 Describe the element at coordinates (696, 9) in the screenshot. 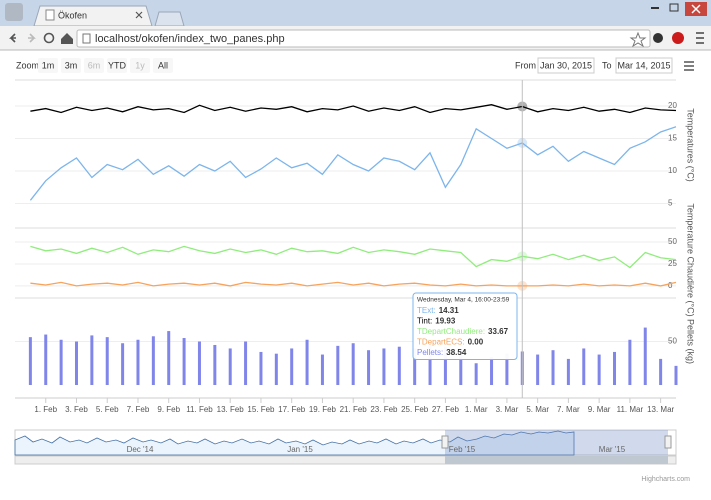

I see `close-icon` at that location.